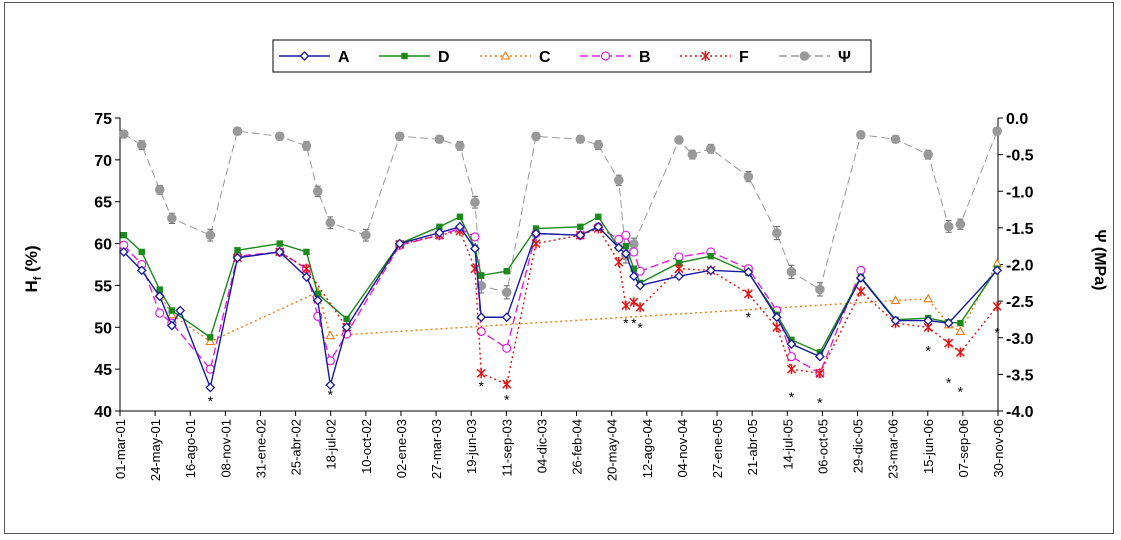  Describe the element at coordinates (260, 448) in the screenshot. I see `x-tick-label: 31-ene-02` at that location.